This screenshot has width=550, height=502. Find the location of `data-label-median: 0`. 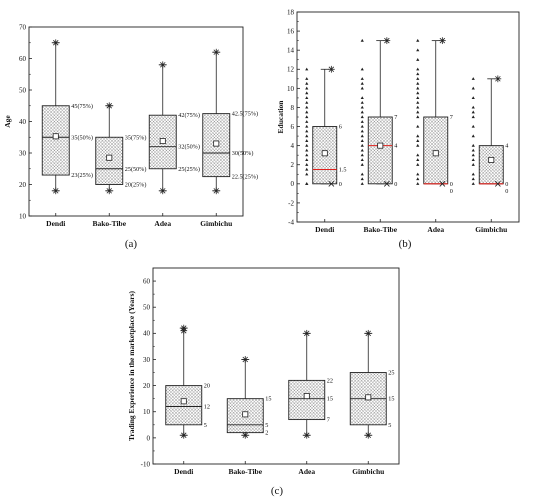

data-label-median: 0 is located at coordinates (506, 184).